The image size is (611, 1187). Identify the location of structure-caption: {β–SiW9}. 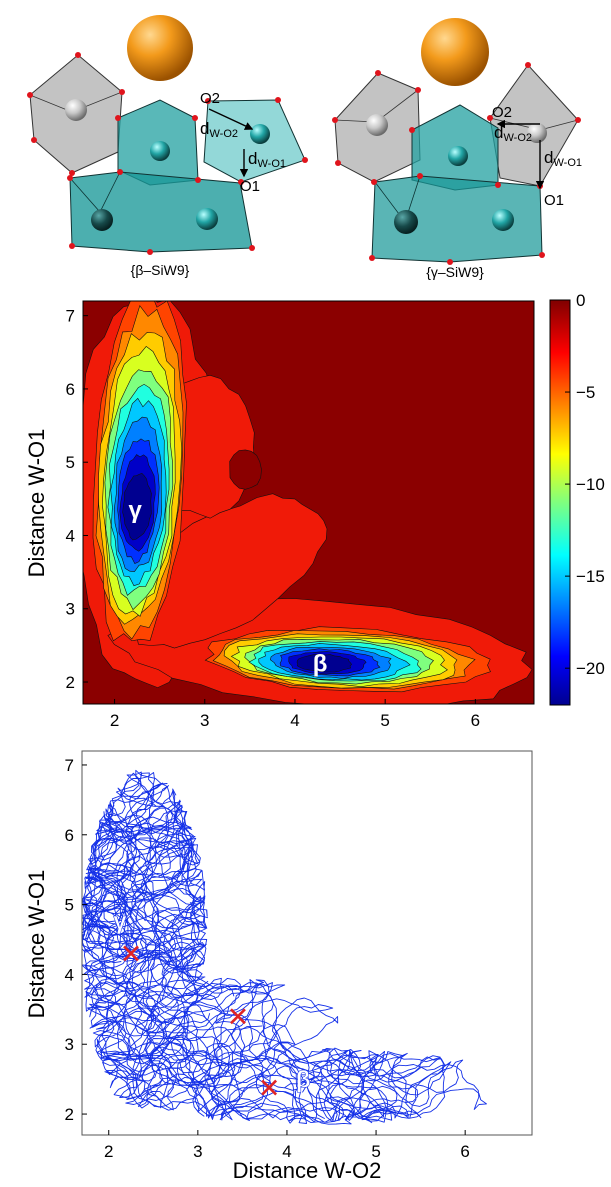
(160, 270).